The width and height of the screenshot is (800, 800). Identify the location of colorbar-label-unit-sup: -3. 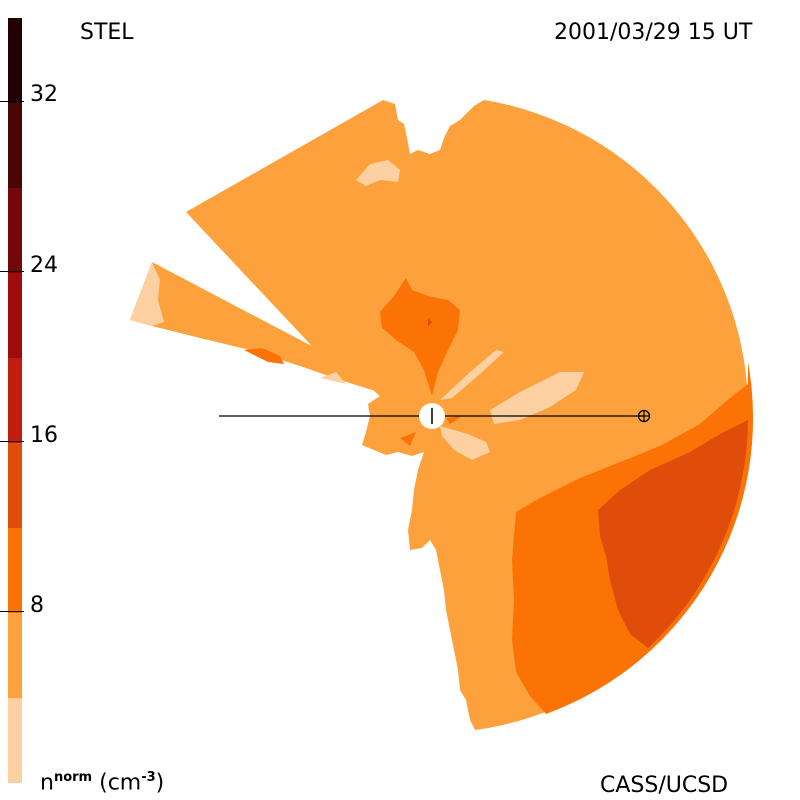
(148, 777).